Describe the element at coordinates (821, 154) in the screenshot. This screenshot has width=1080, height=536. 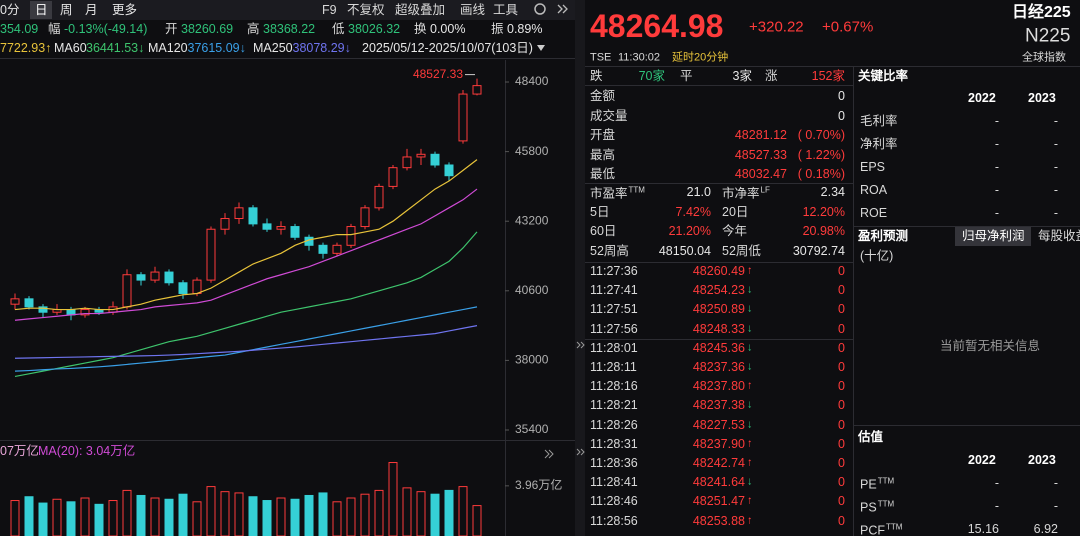
I see `stat-pct: ( 1.22%)` at that location.